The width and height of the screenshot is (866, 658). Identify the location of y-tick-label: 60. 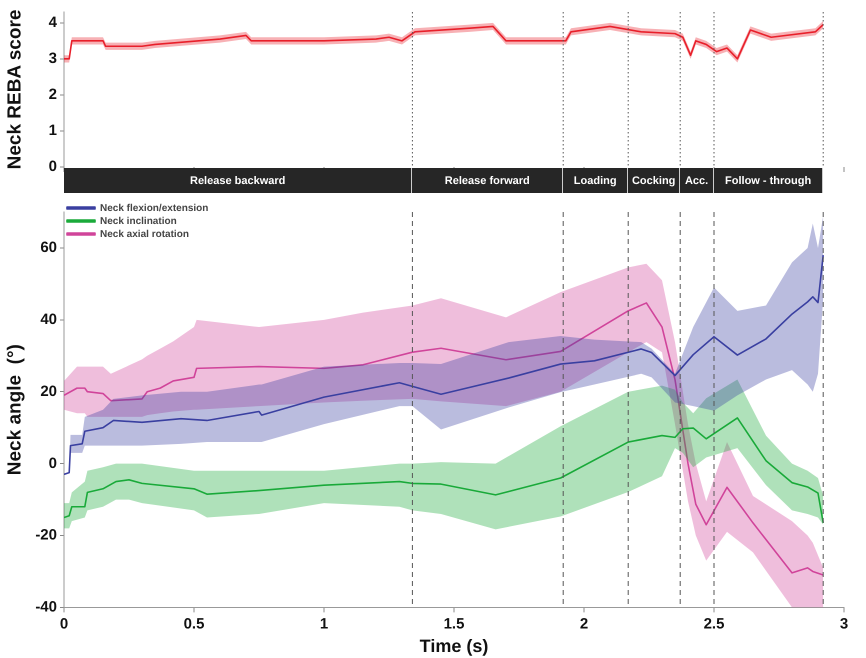
(48, 247).